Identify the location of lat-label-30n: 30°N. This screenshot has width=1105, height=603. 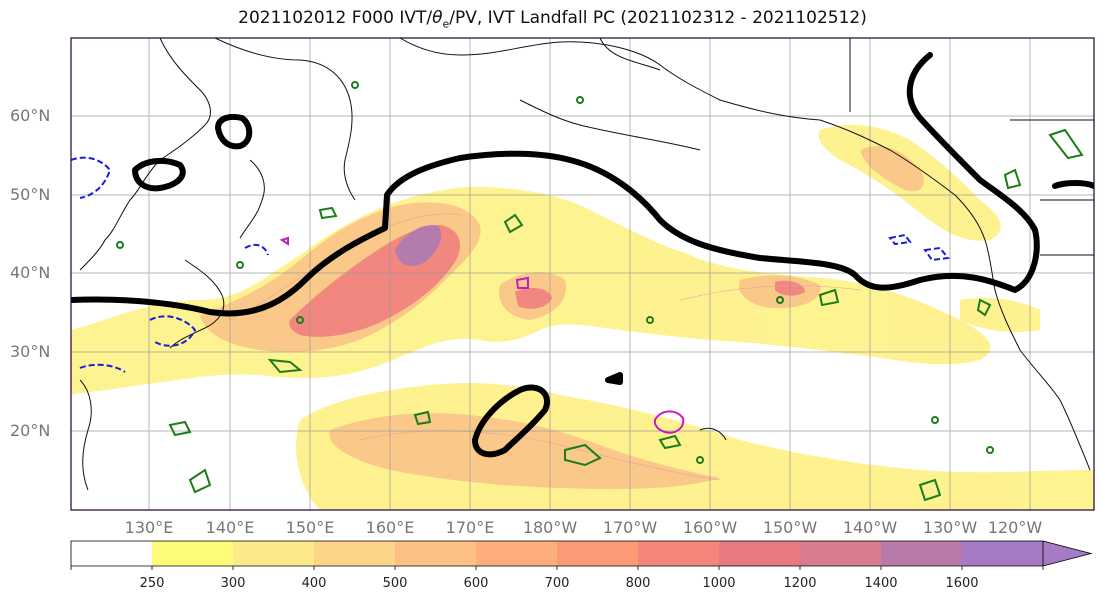
(30, 351).